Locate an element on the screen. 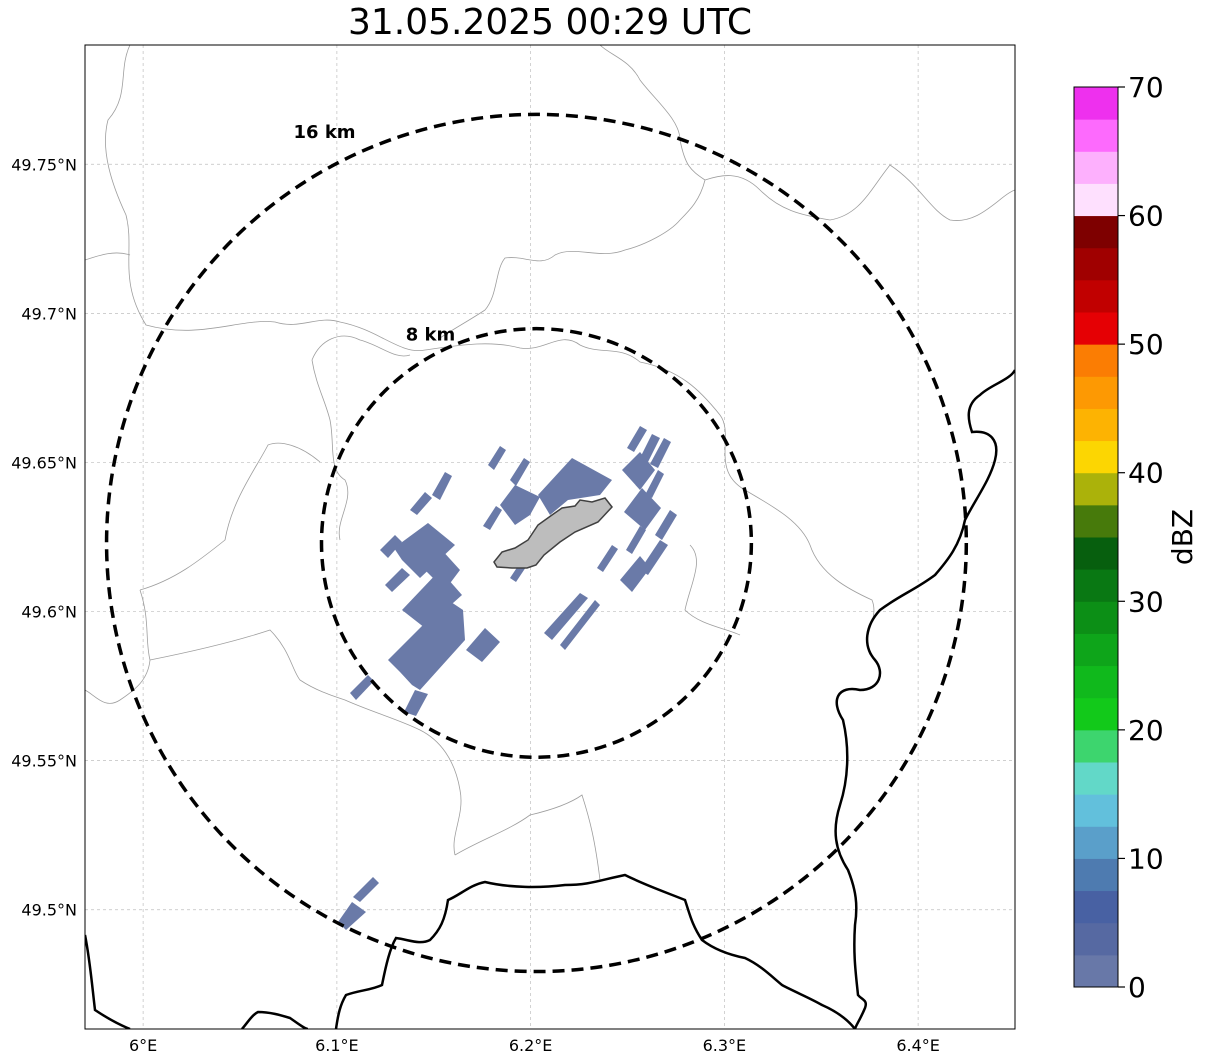  colorbar-tick-label: 60 is located at coordinates (1146, 216).